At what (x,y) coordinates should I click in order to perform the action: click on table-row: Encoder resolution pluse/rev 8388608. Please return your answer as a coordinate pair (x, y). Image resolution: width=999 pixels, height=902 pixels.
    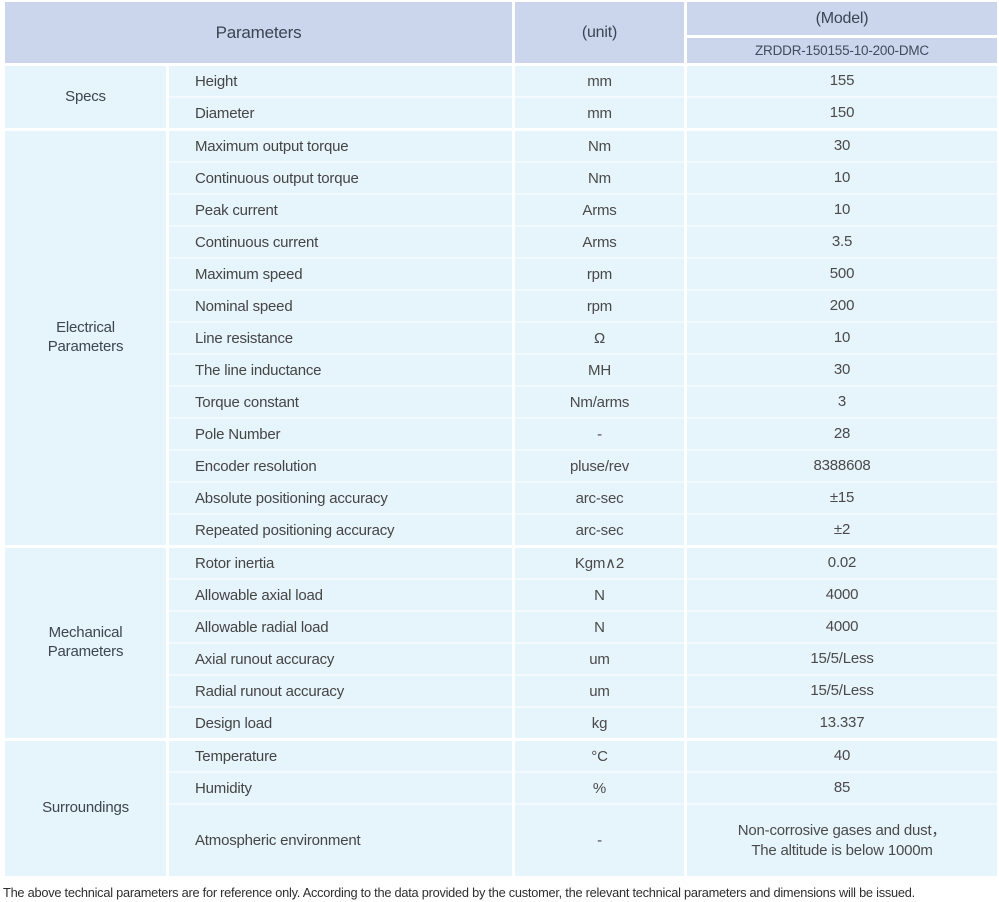
    Looking at the image, I should click on (501, 465).